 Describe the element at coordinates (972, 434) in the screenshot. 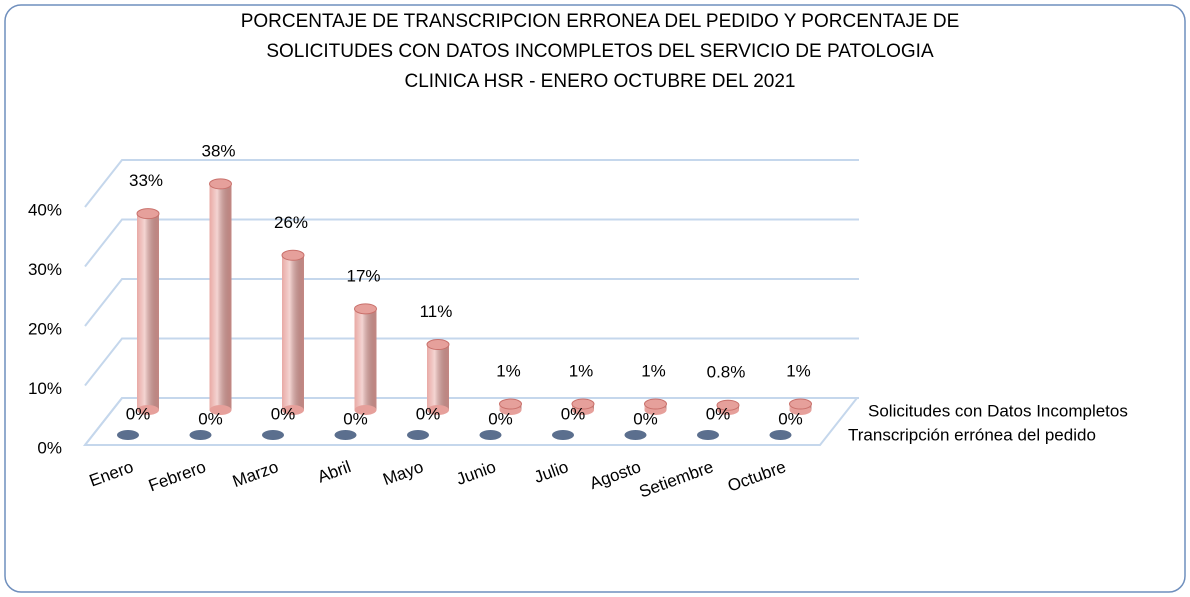

I see `legend-label: Transcripción errónea del pedido` at that location.